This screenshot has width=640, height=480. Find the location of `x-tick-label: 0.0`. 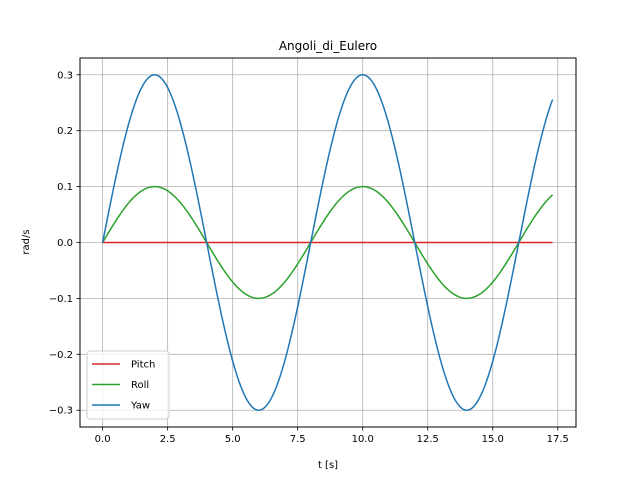

x-tick-label: 0.0 is located at coordinates (103, 439).